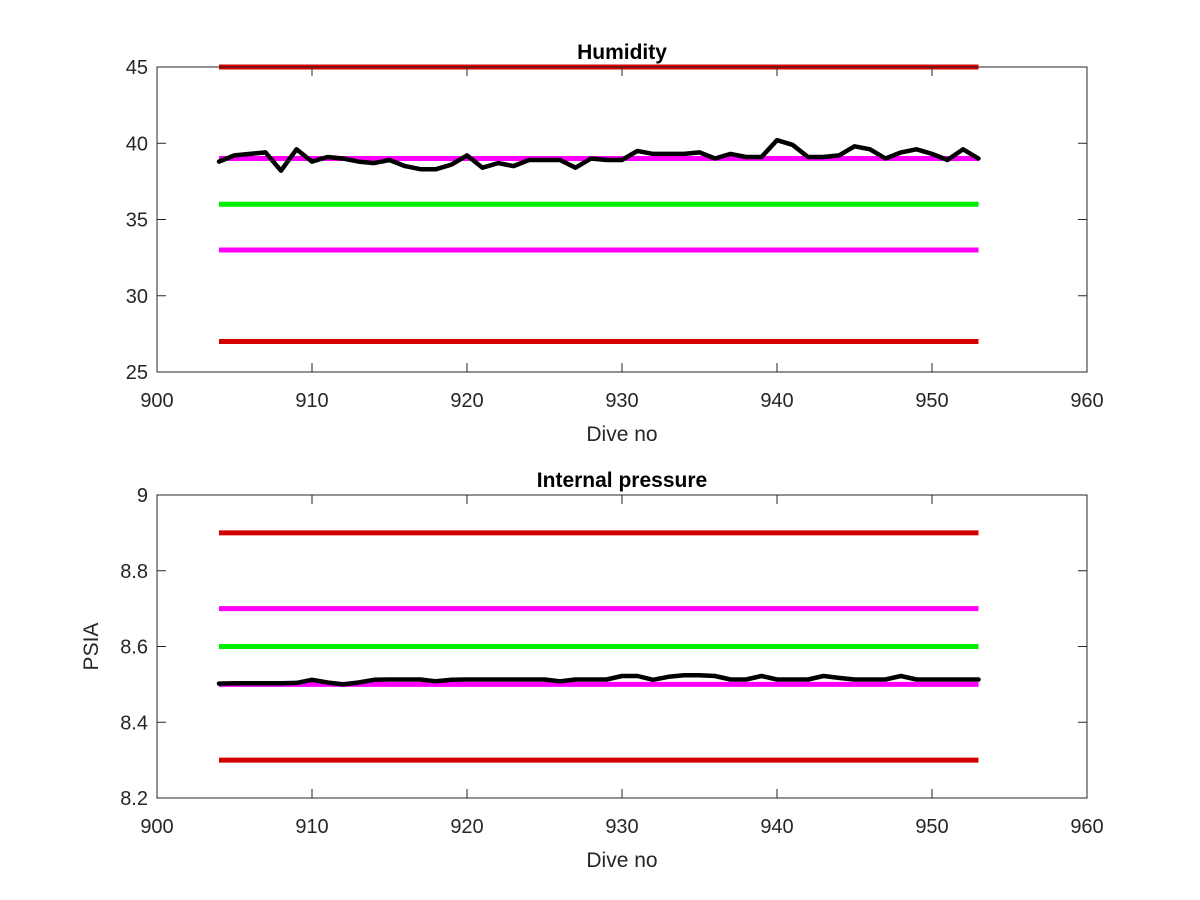 The height and width of the screenshot is (900, 1200). What do you see at coordinates (621, 860) in the screenshot?
I see `x-axis-label: Dive no` at bounding box center [621, 860].